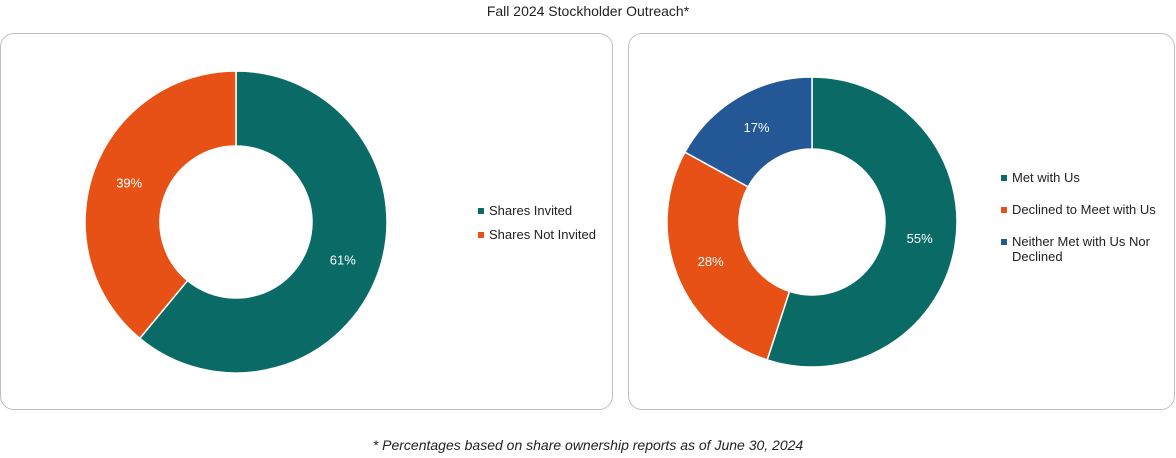  I want to click on legend-label: Shares Invited, so click(531, 210).